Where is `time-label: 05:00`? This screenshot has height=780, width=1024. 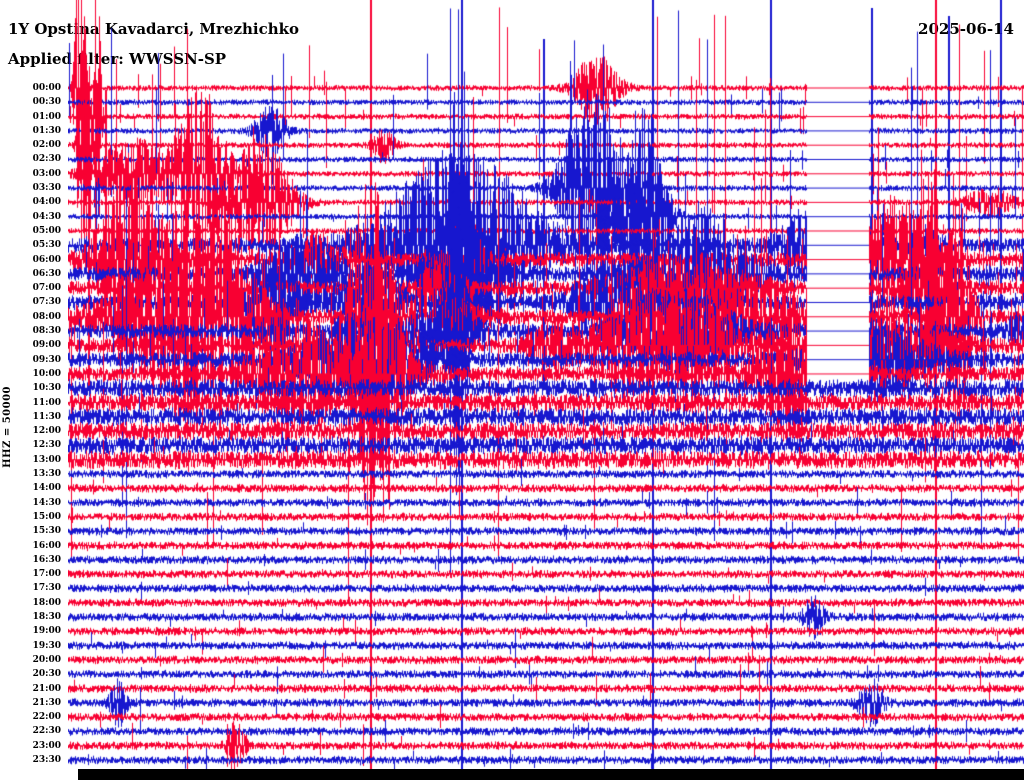 time-label: 05:00 is located at coordinates (46, 230).